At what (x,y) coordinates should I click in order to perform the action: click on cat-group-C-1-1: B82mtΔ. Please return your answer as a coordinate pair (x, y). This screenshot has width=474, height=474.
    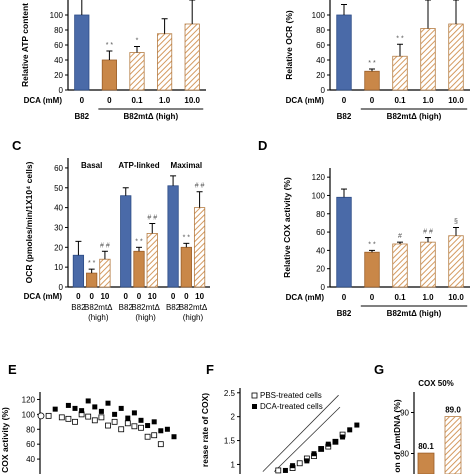
    Looking at the image, I should click on (145, 307).